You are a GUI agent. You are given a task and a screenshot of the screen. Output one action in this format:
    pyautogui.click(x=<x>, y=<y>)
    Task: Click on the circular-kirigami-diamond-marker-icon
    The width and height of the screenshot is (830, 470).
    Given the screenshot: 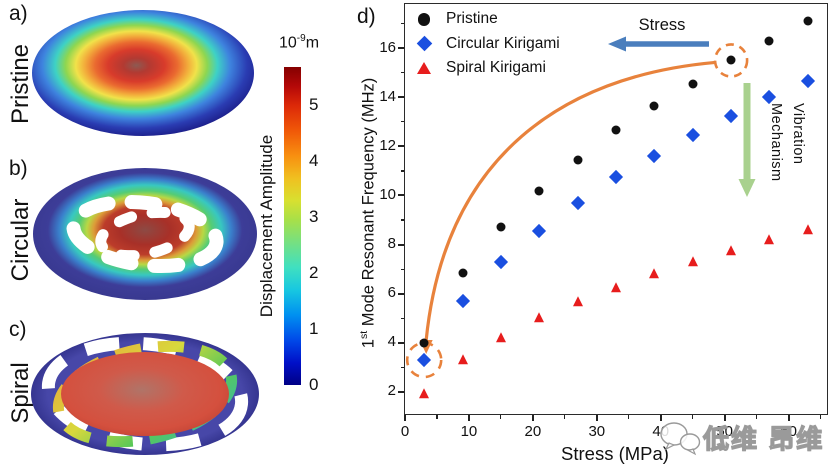 What is the action you would take?
    pyautogui.click(x=424, y=43)
    